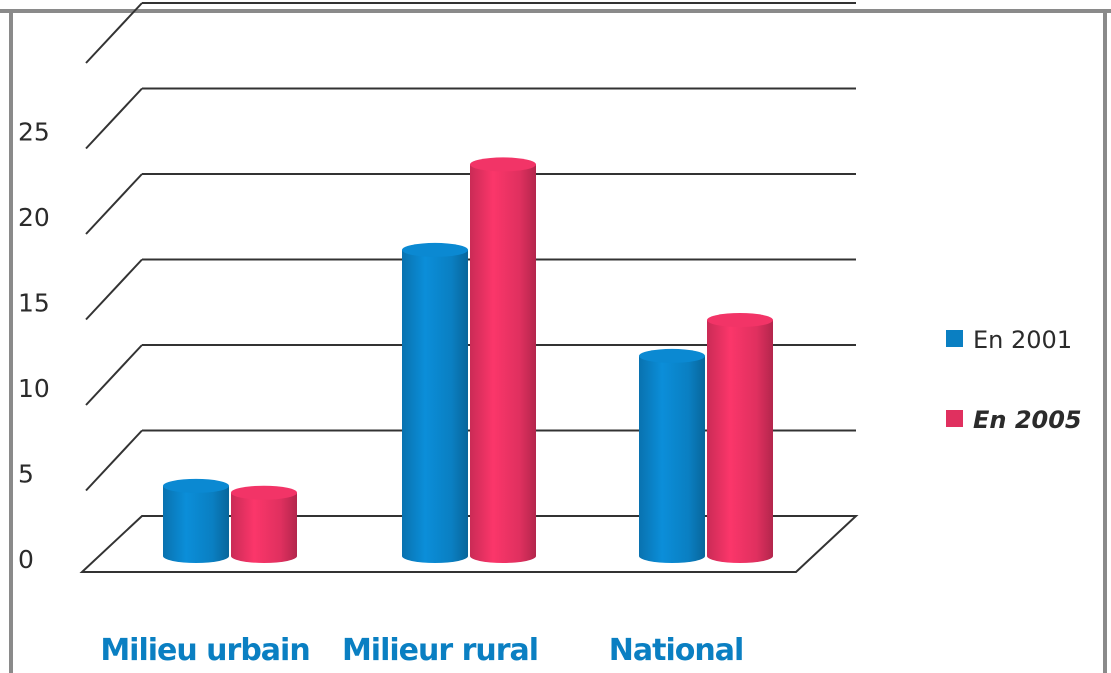 The image size is (1111, 673). Describe the element at coordinates (114, 33) in the screenshot. I see `gridline-side-top` at that location.